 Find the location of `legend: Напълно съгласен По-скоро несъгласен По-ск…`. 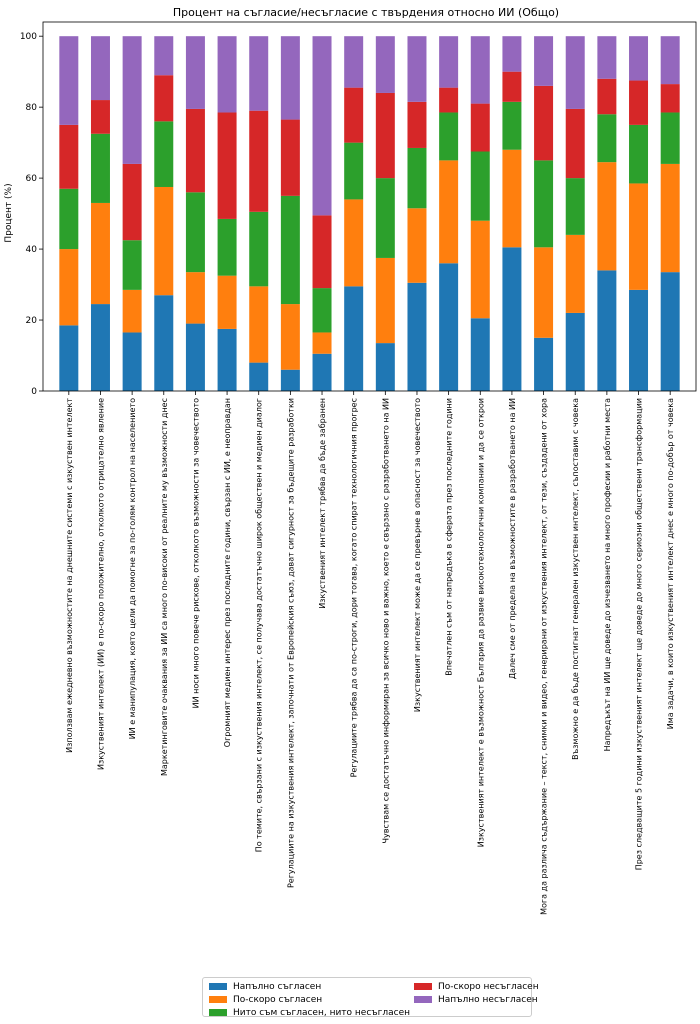

legend: Напълно съгласен По-скоро несъгласен По-ск… is located at coordinates (370, 998).